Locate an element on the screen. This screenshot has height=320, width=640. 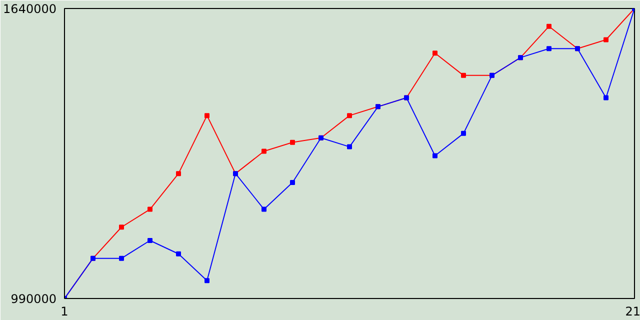
y-tick-label: 990000 is located at coordinates (33, 299).